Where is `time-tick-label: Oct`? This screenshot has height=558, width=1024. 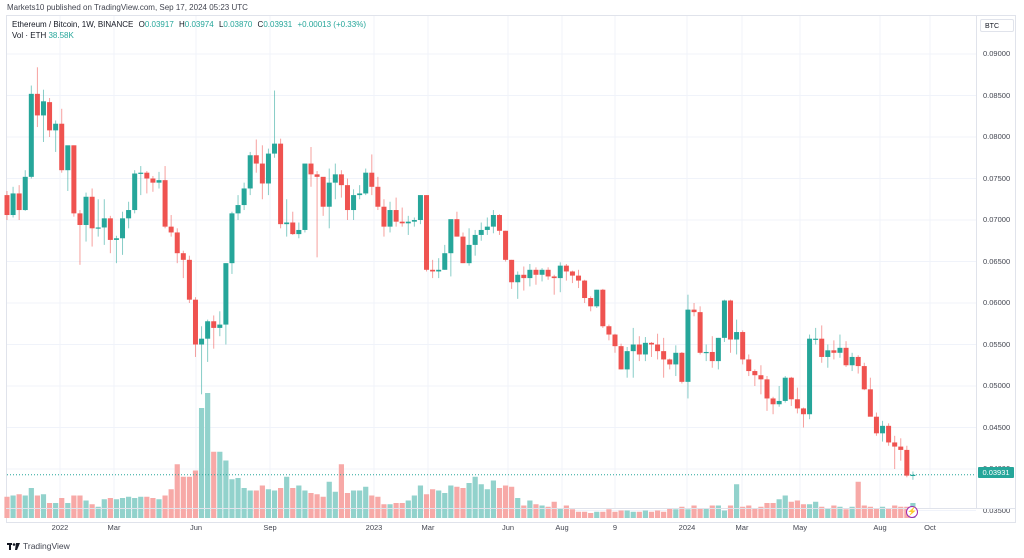
time-tick-label: Oct is located at coordinates (930, 527).